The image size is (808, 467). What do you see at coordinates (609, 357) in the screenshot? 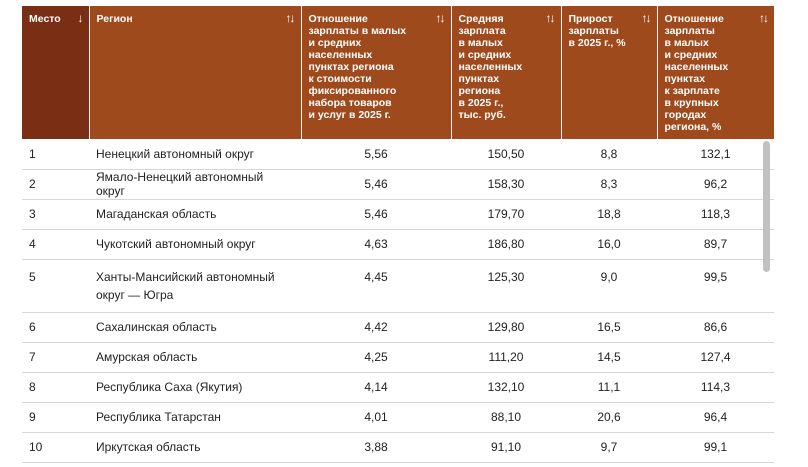
I see `cell-growth: 14,5` at bounding box center [609, 357].